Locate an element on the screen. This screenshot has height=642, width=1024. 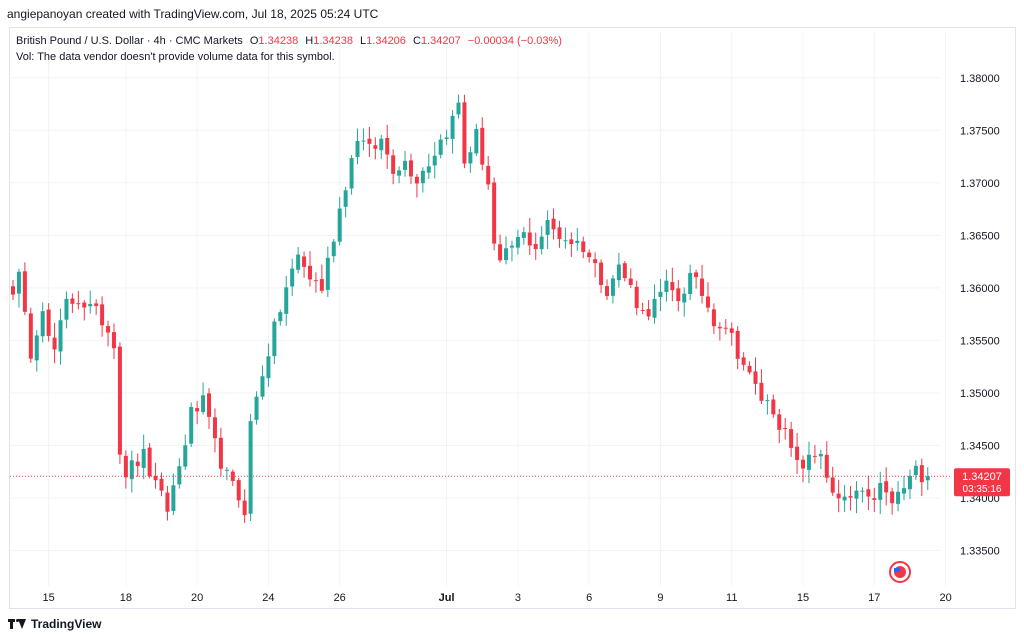
brand-name: TradingView is located at coordinates (66, 624).